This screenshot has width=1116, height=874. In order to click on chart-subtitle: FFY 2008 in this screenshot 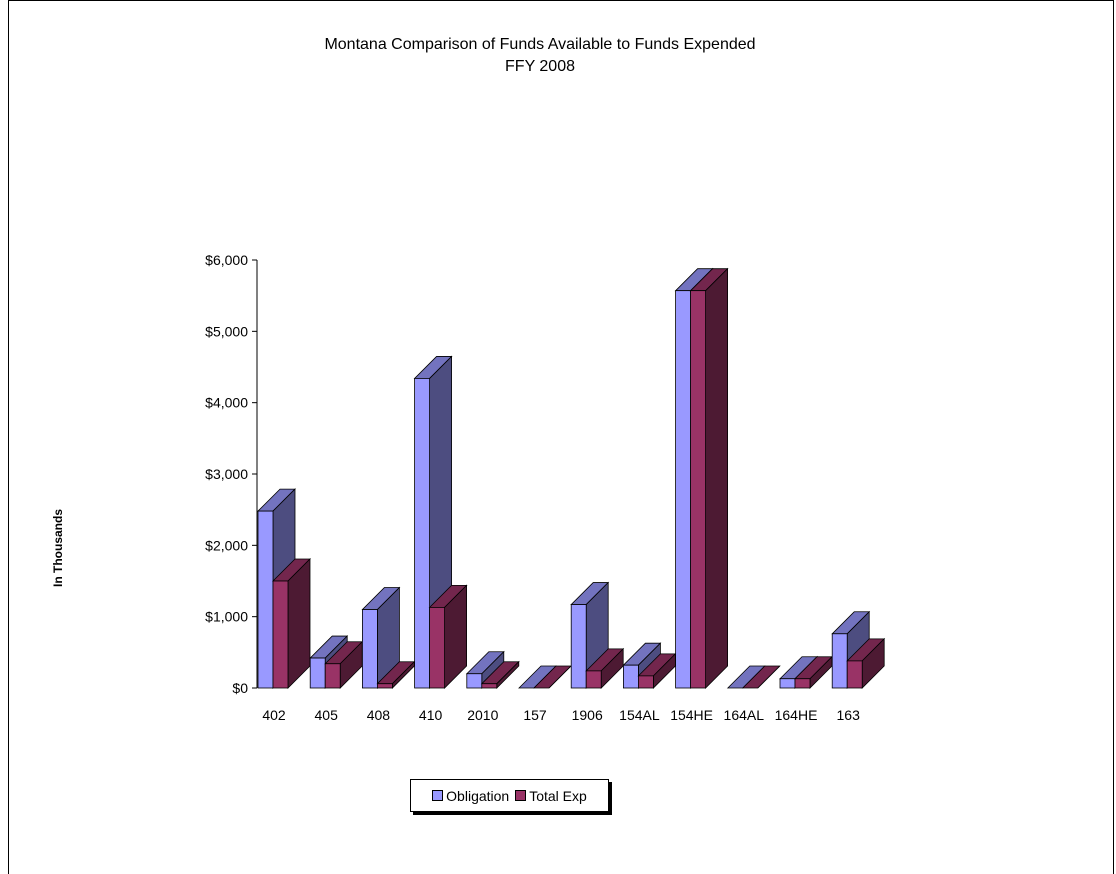, I will do `click(540, 66)`.